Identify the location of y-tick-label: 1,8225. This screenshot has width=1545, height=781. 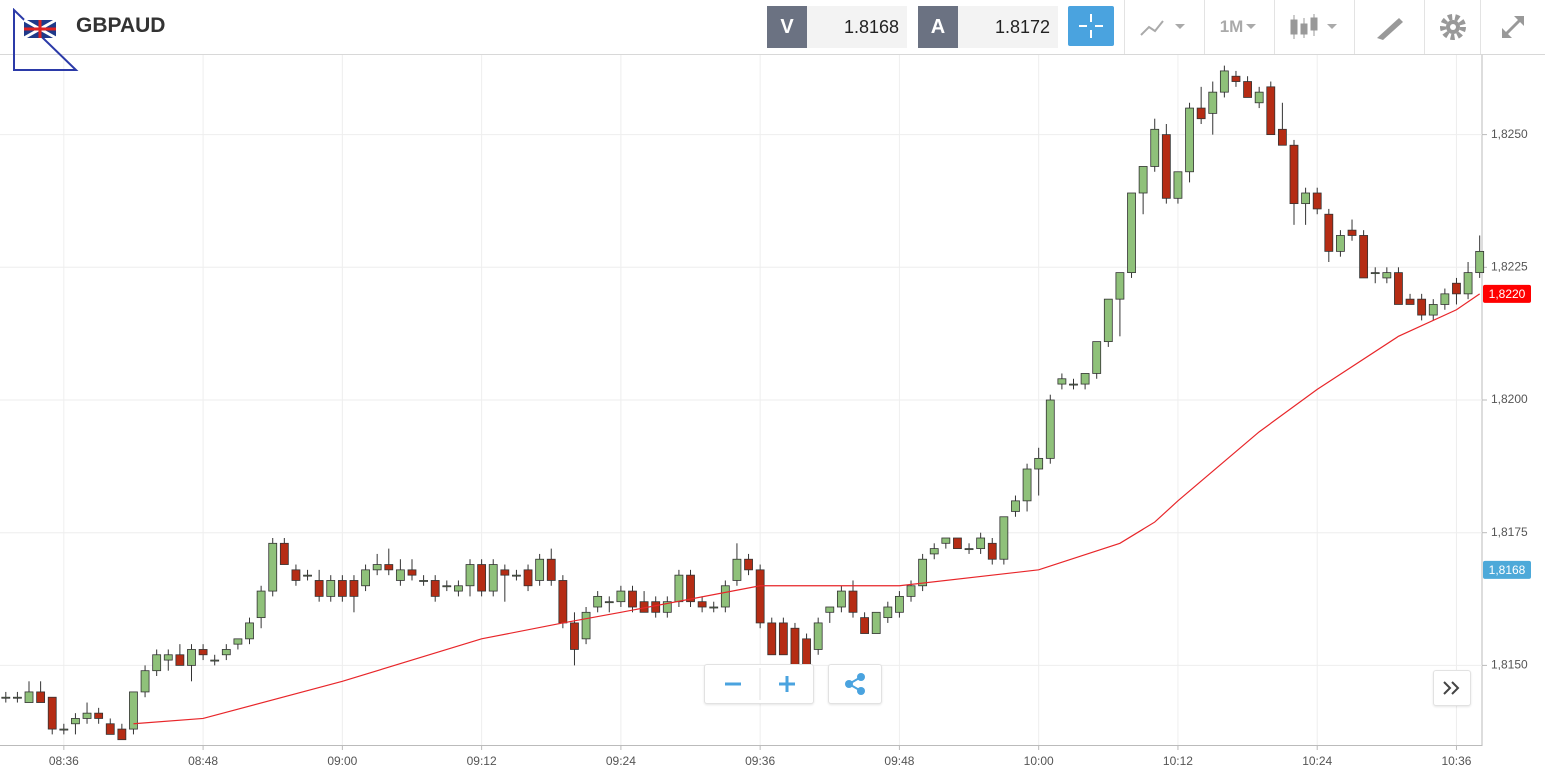
(1509, 266).